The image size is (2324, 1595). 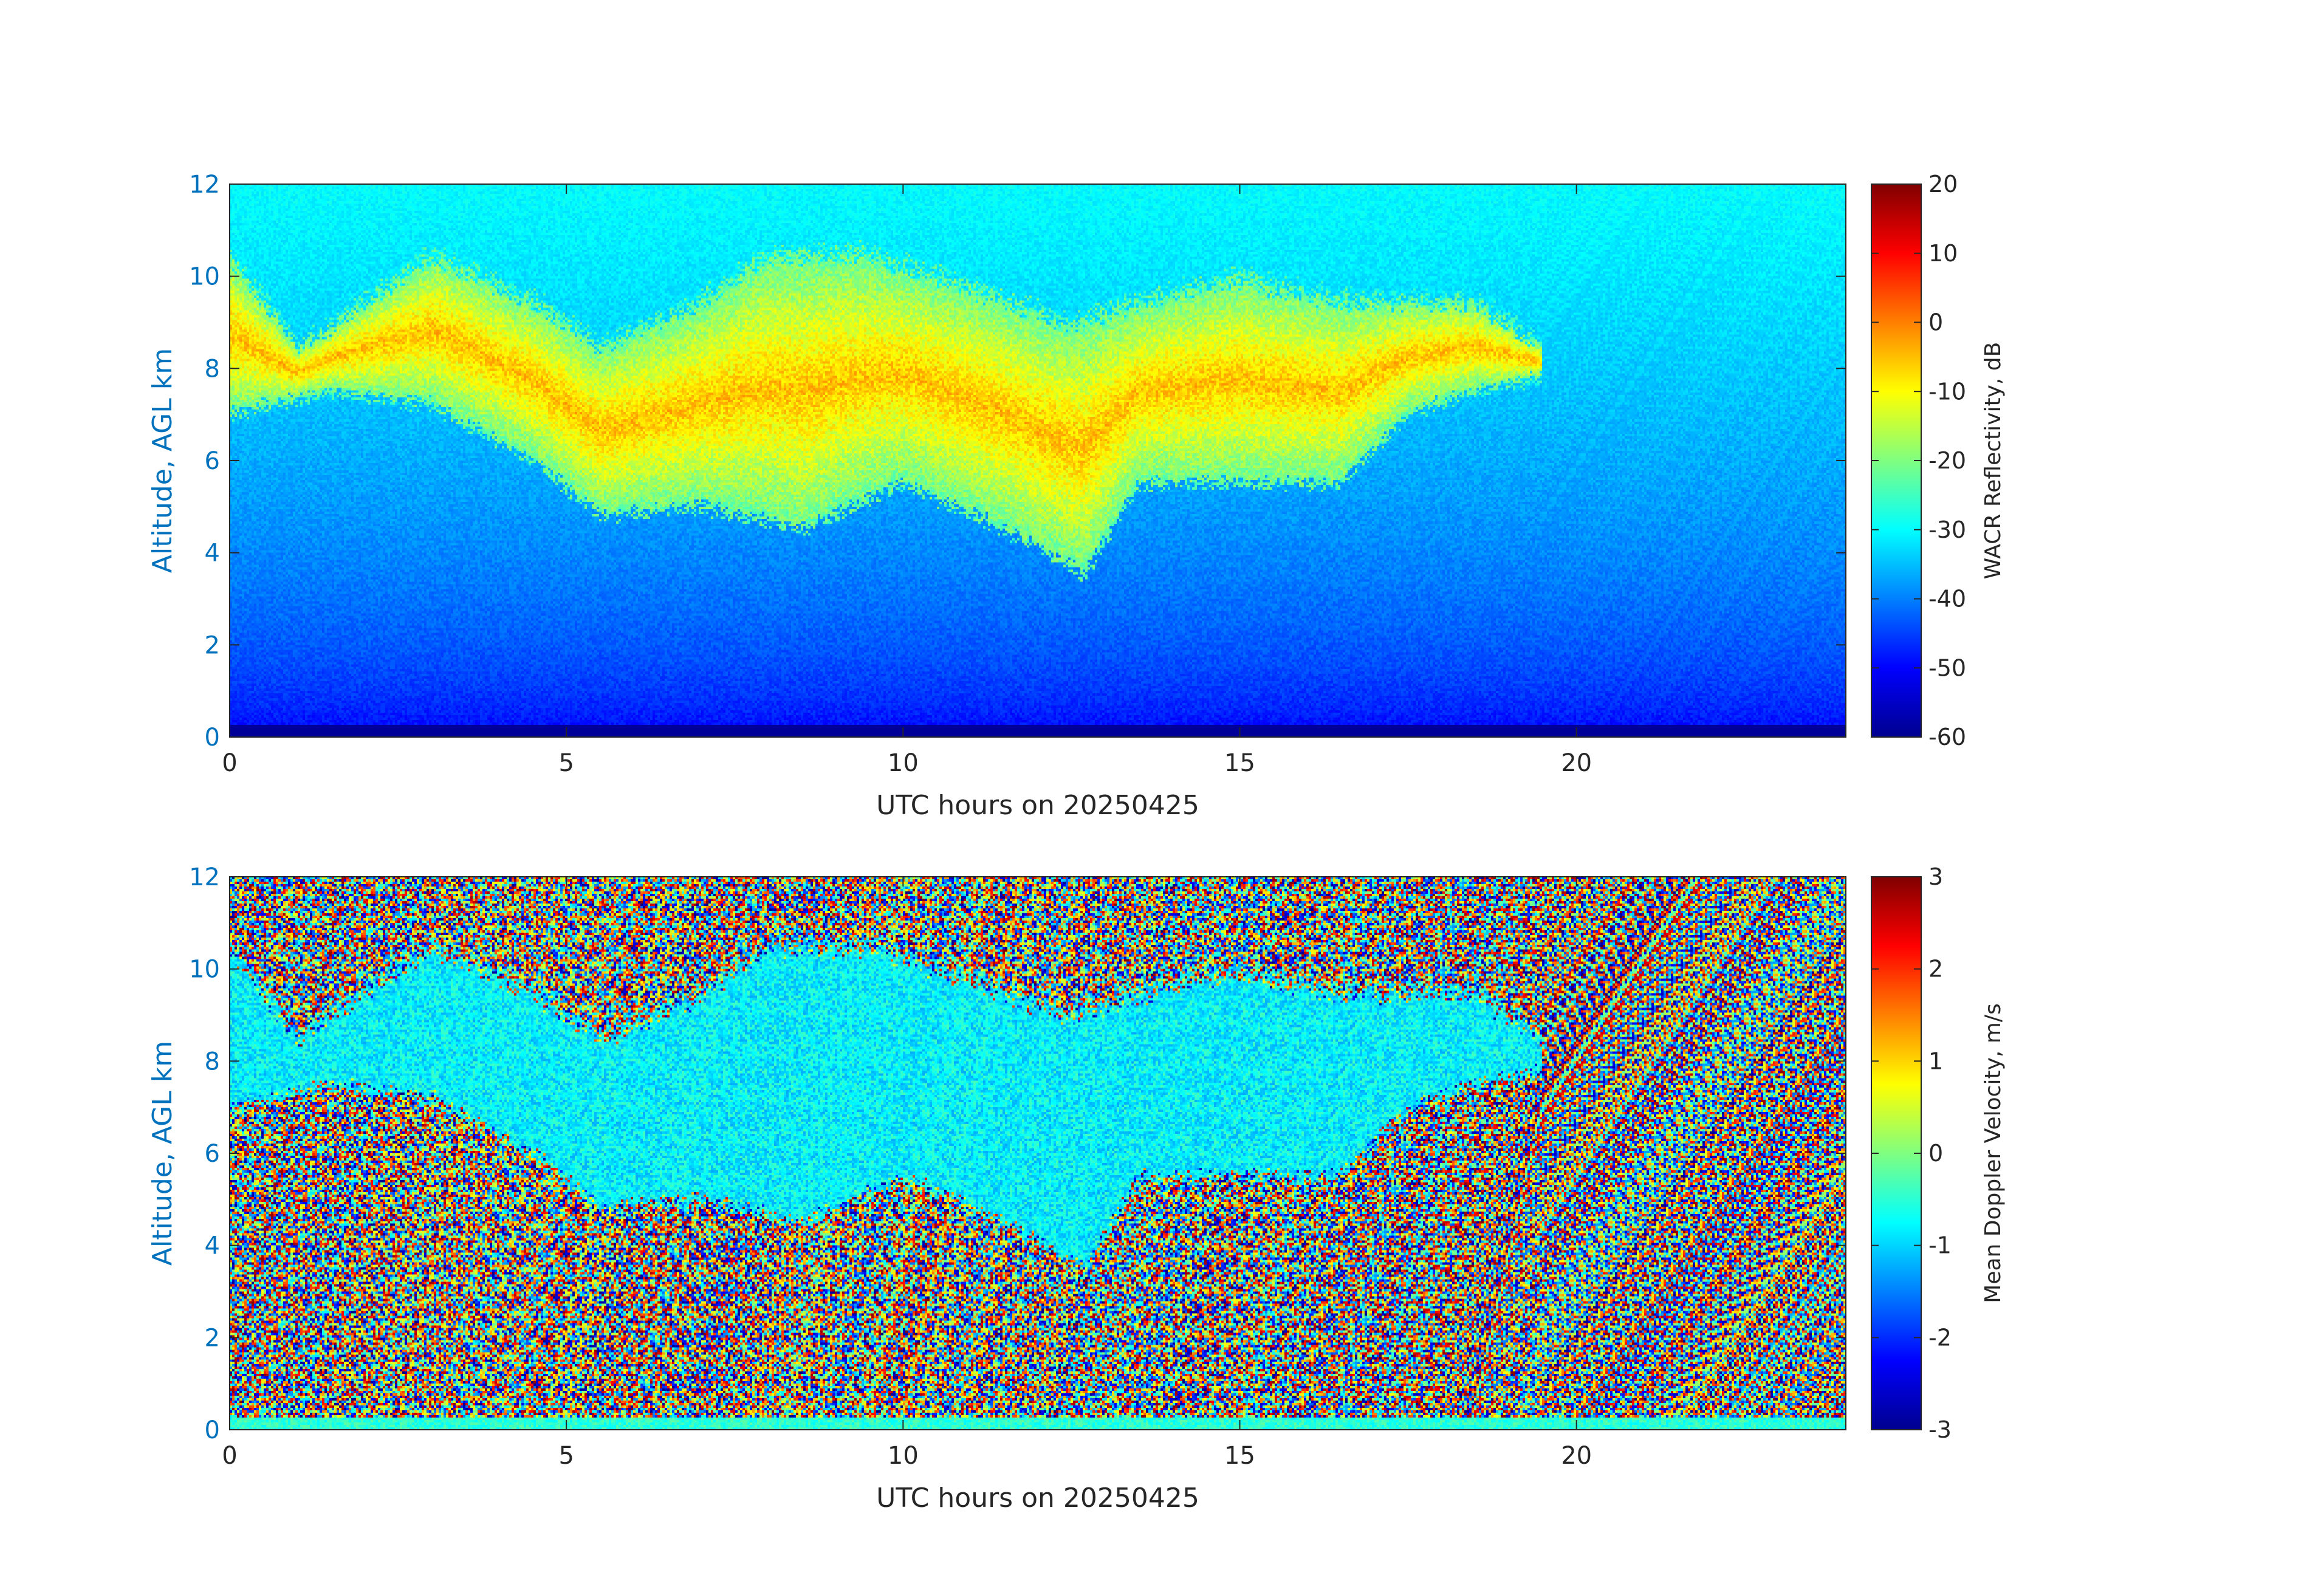 I want to click on velocity-colorbar-ticks: -3 -2 -1 0 1 2 3, so click(x=1911, y=1153).